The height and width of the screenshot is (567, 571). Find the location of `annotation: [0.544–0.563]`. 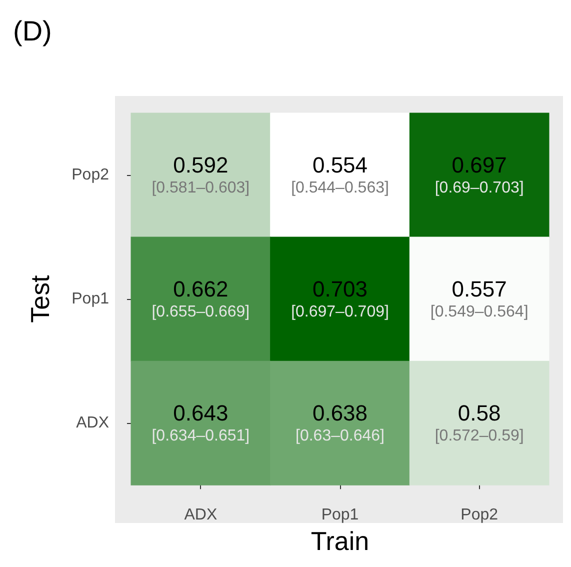

annotation: [0.544–0.563] is located at coordinates (340, 188).